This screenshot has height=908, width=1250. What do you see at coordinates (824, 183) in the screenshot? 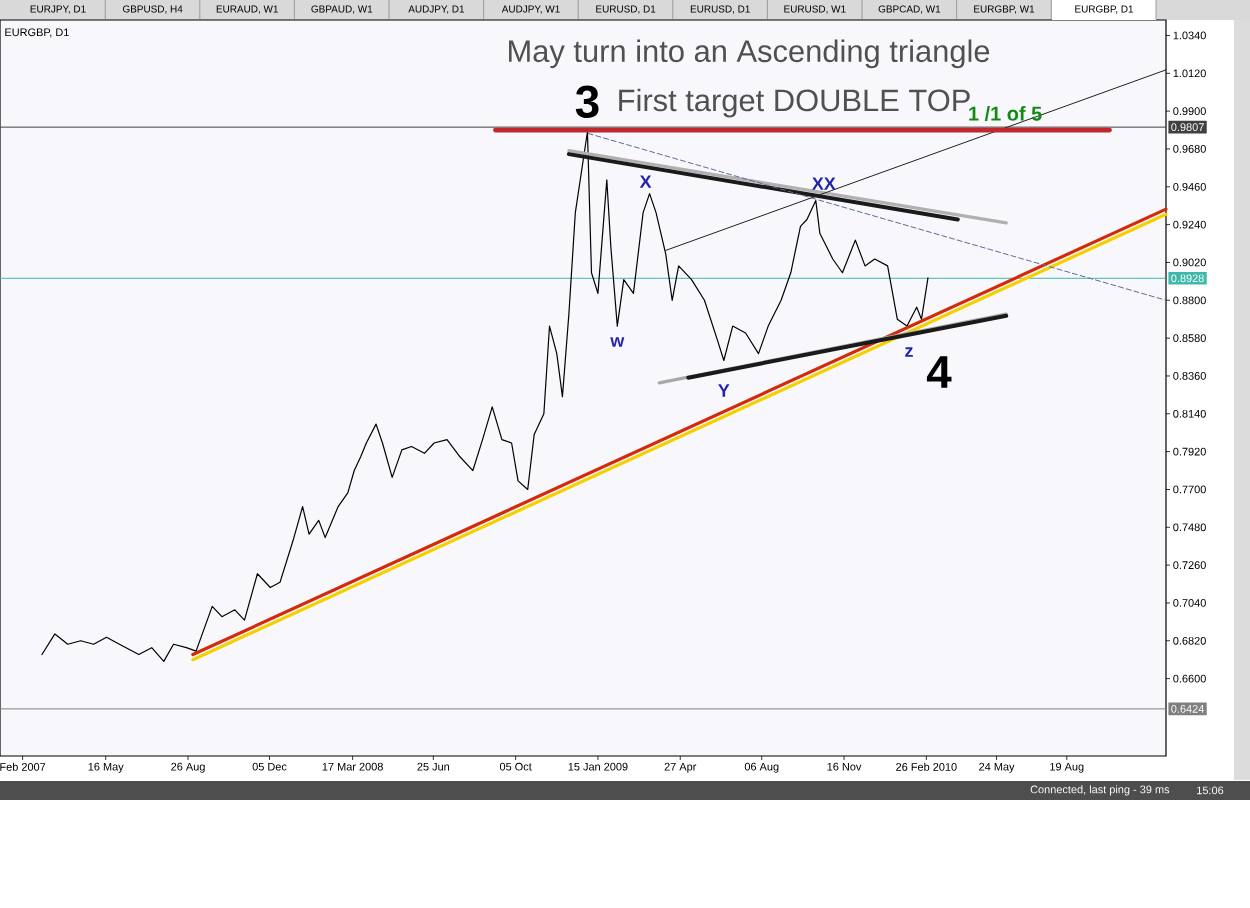
I see `annotation: XX` at bounding box center [824, 183].